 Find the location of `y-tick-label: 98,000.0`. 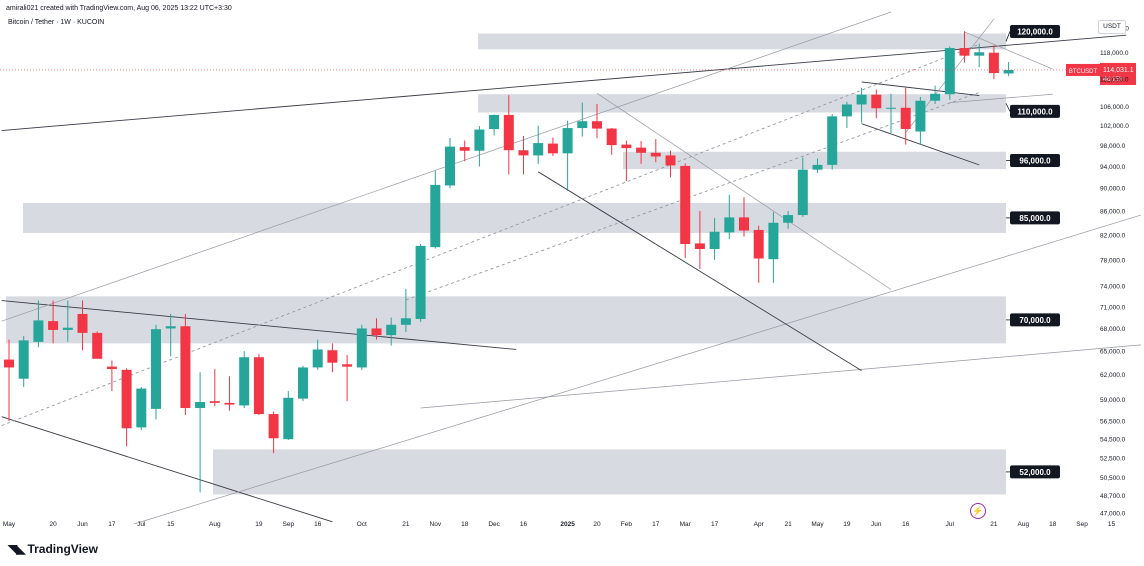

y-tick-label: 98,000.0 is located at coordinates (1113, 146).